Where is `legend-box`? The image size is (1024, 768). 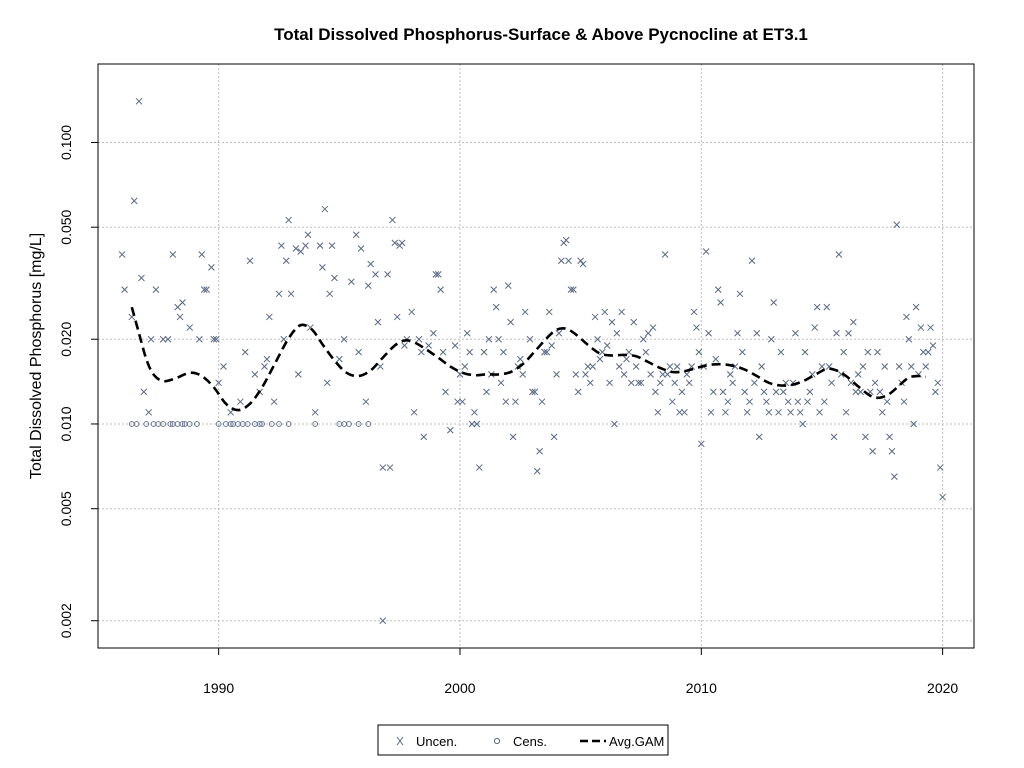
legend-box is located at coordinates (523, 740).